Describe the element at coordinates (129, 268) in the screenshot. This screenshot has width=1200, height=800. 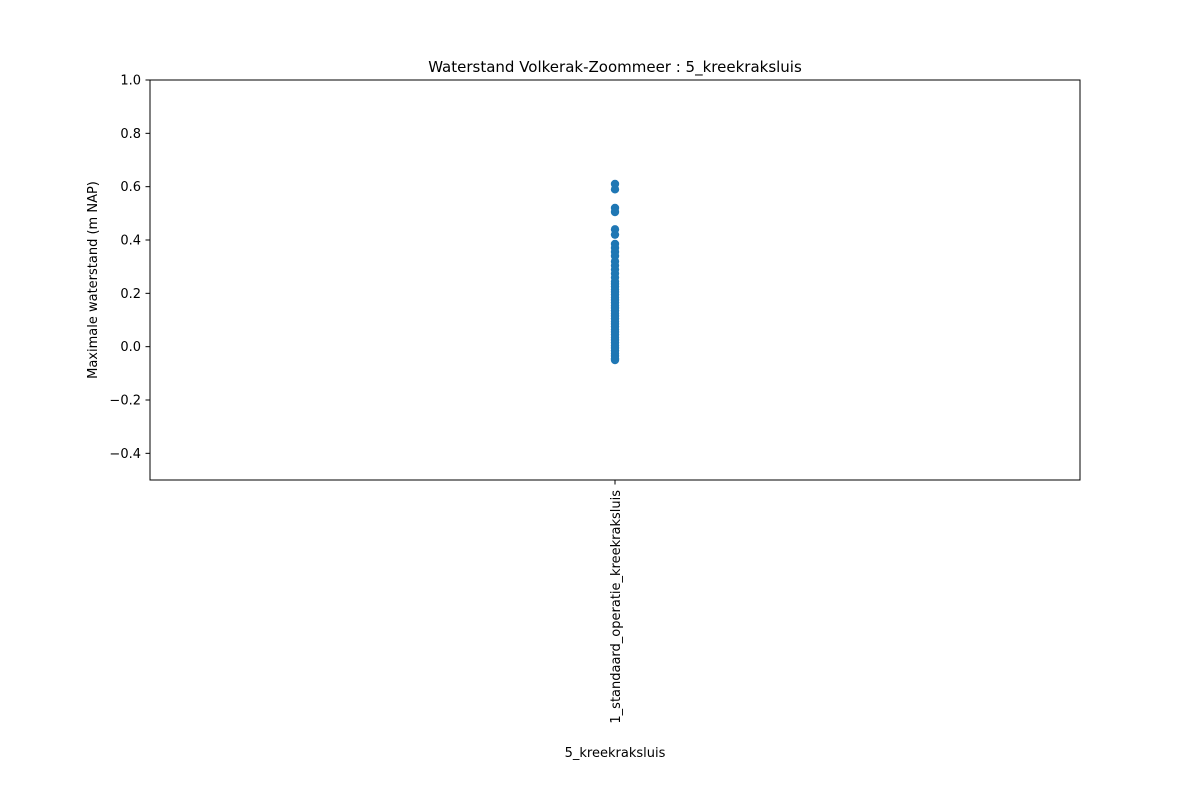
I see `y-axis-ticks: −0.4 −0.2 0.0 0.2 0.4 0.6 0.8 1.0` at that location.